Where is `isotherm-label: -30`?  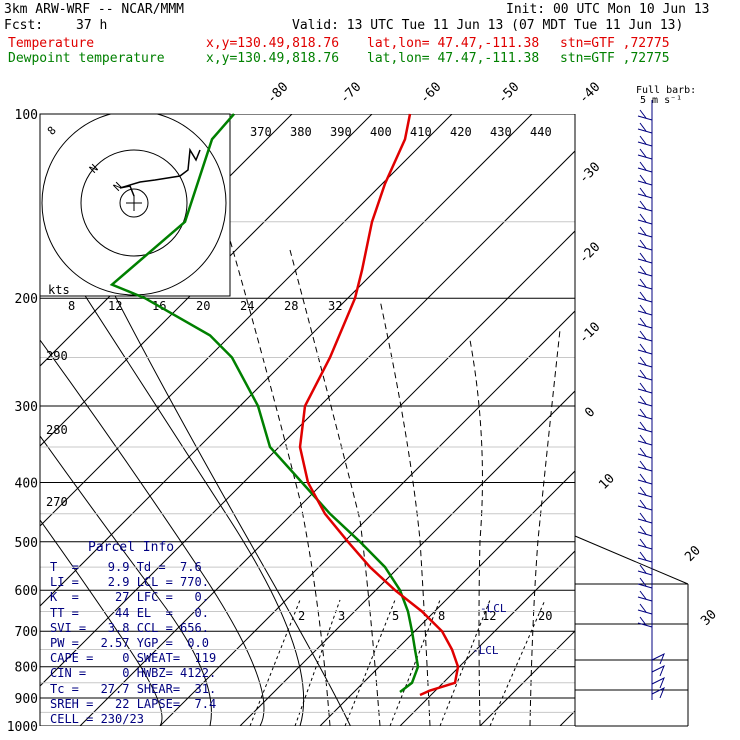 isotherm-label: -30 is located at coordinates (589, 173).